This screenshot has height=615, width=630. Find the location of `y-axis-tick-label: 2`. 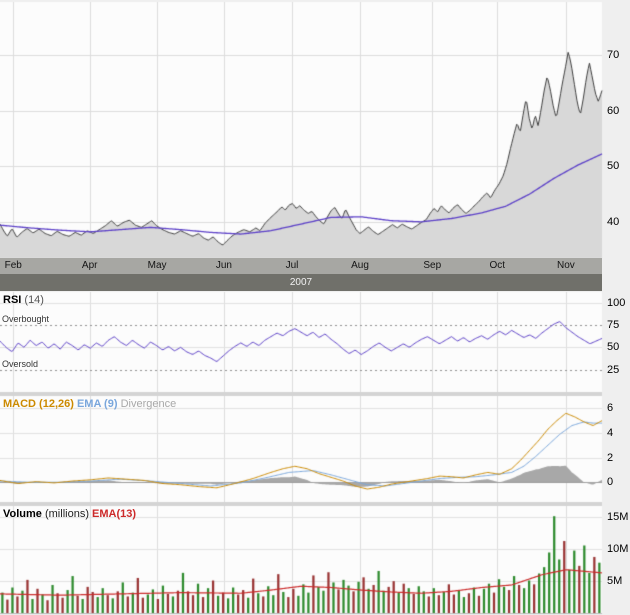

y-axis-tick-label: 2 is located at coordinates (610, 457).